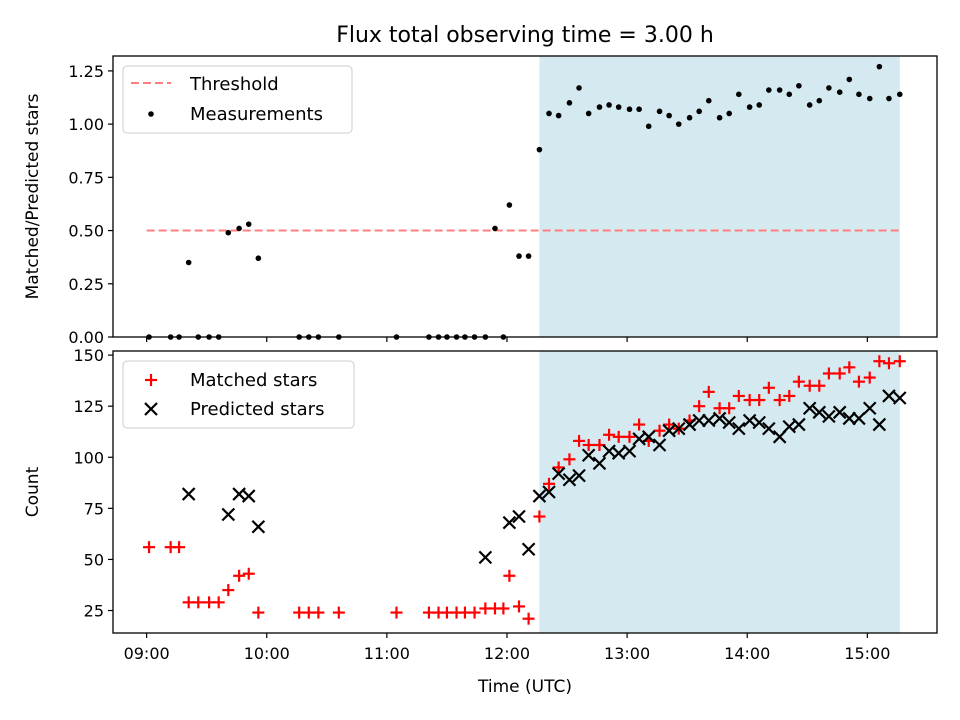  Describe the element at coordinates (86, 177) in the screenshot. I see `y-tick-label: 0.75` at that location.